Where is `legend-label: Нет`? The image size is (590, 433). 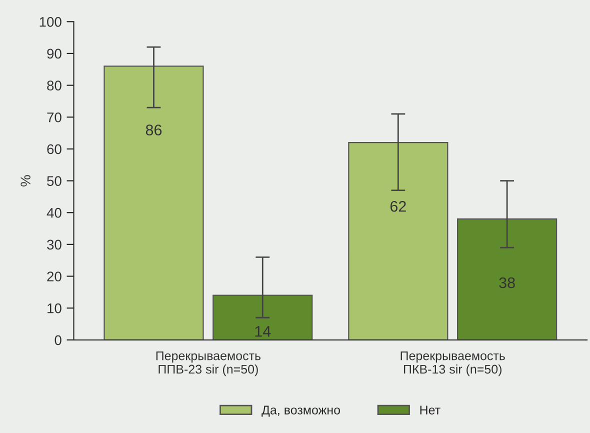 legend-label: Нет is located at coordinates (430, 410).